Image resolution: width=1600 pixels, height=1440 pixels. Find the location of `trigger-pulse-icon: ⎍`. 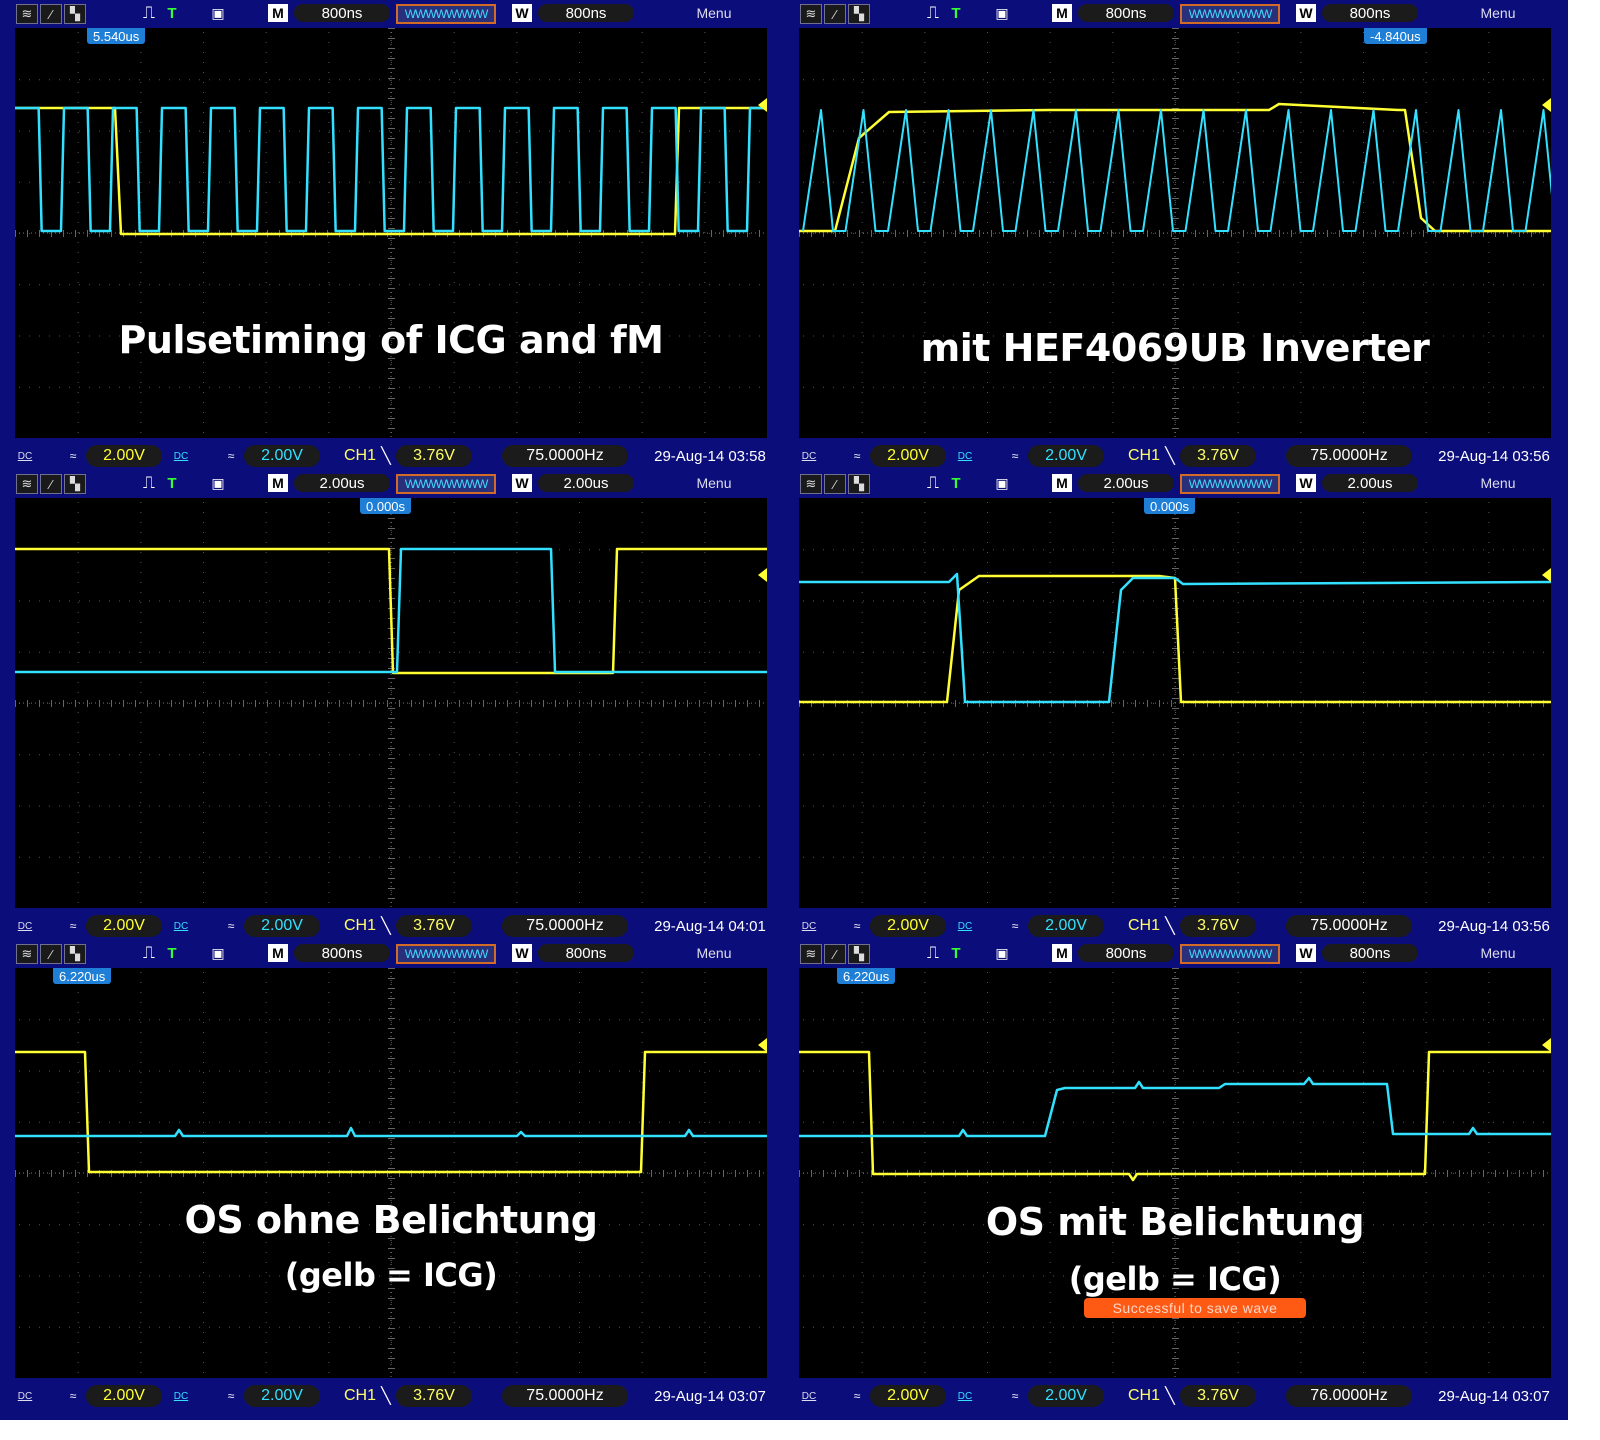

trigger-pulse-icon: ⎍ is located at coordinates (149, 12).